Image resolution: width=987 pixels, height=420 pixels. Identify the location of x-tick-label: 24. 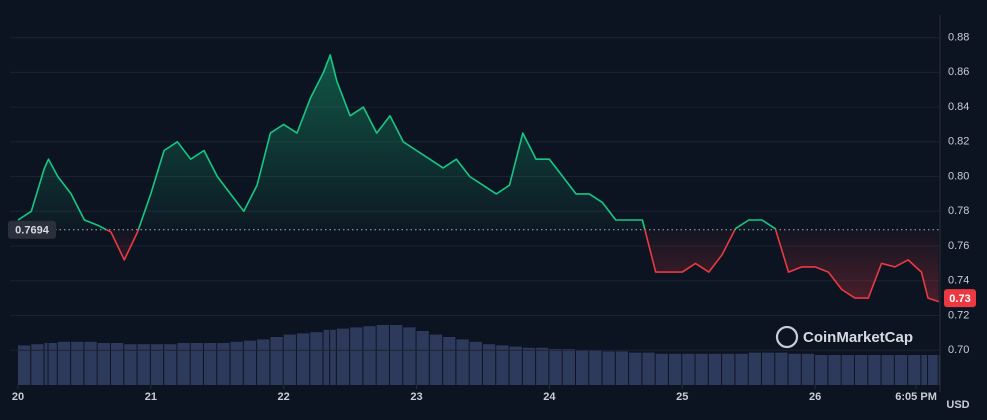
(549, 397).